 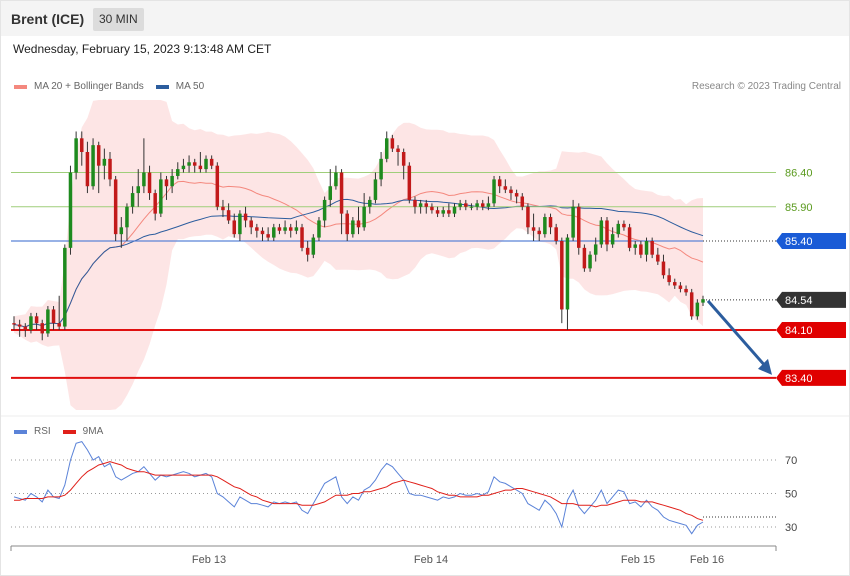 What do you see at coordinates (799, 379) in the screenshot?
I see `level-label-83.40: 83.40` at bounding box center [799, 379].